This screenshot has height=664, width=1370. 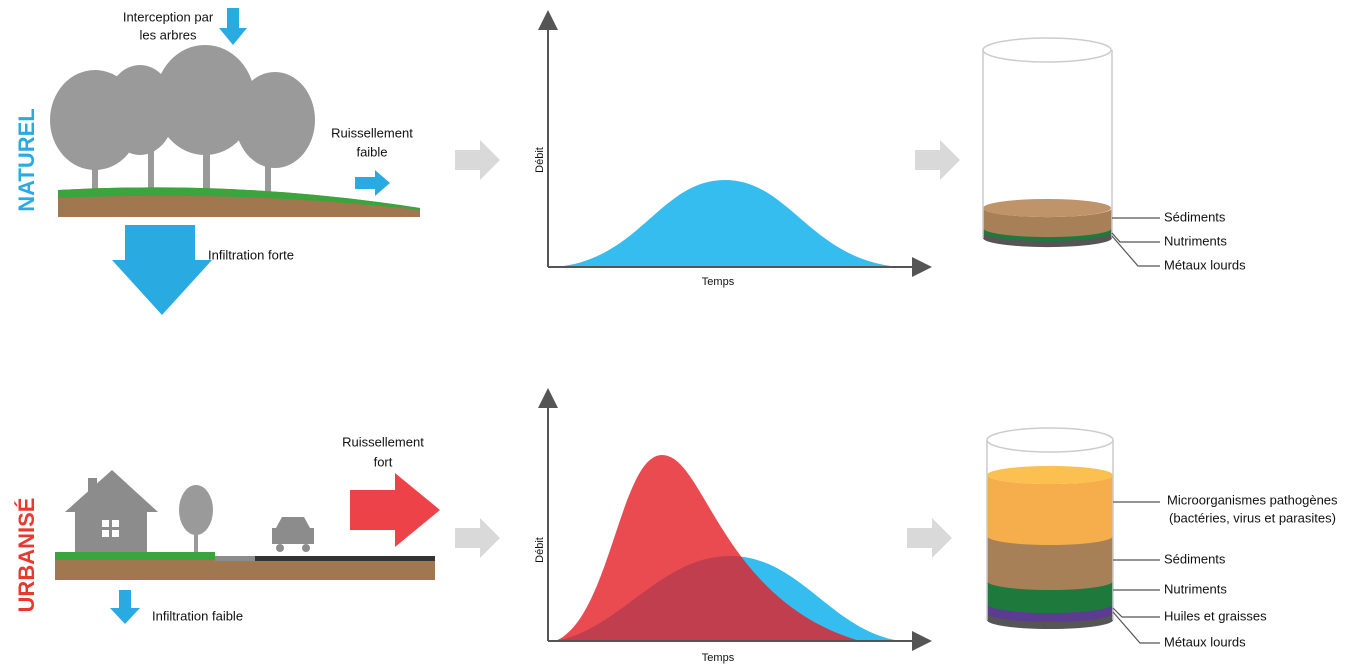 I want to click on car, so click(x=293, y=534).